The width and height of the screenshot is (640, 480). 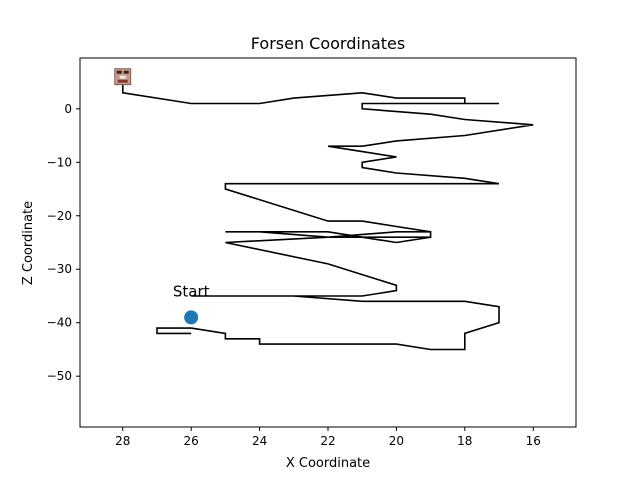 What do you see at coordinates (191, 441) in the screenshot?
I see `x-tick-label: 26` at bounding box center [191, 441].